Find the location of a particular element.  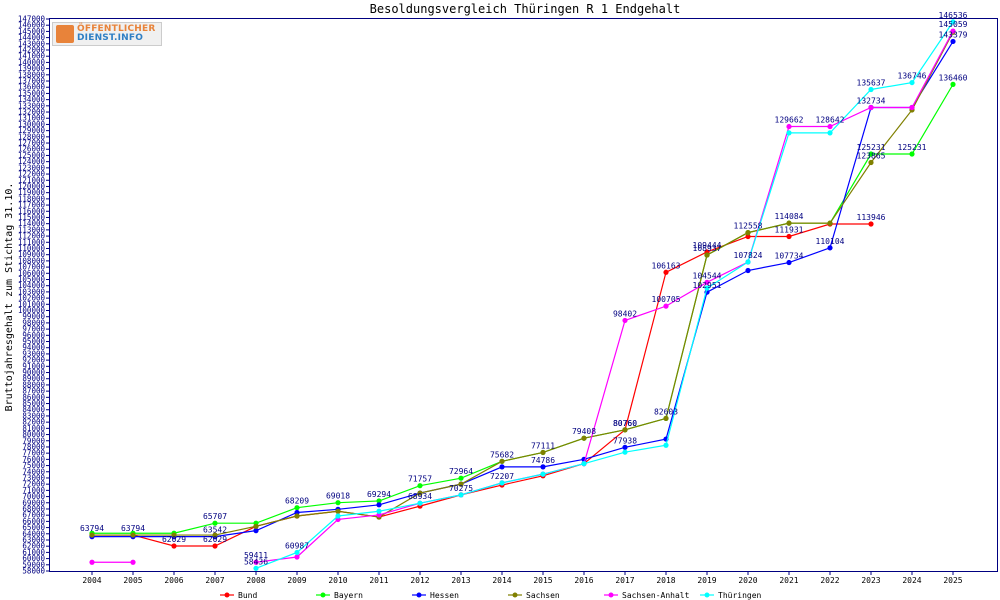

data-label: 69294 is located at coordinates (379, 494).